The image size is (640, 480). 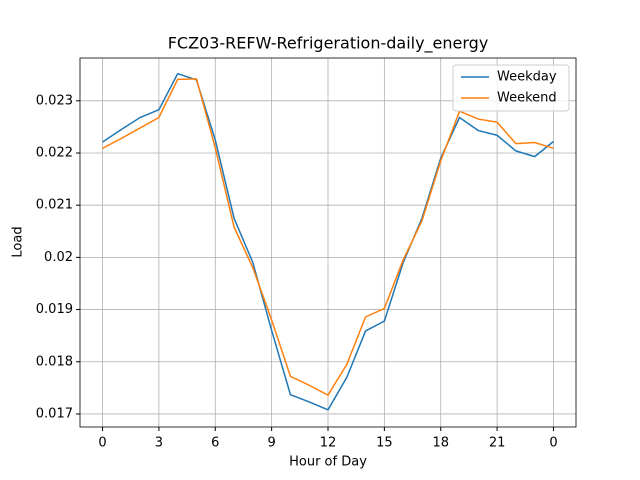 I want to click on x-tick-label: 3, so click(x=159, y=443).